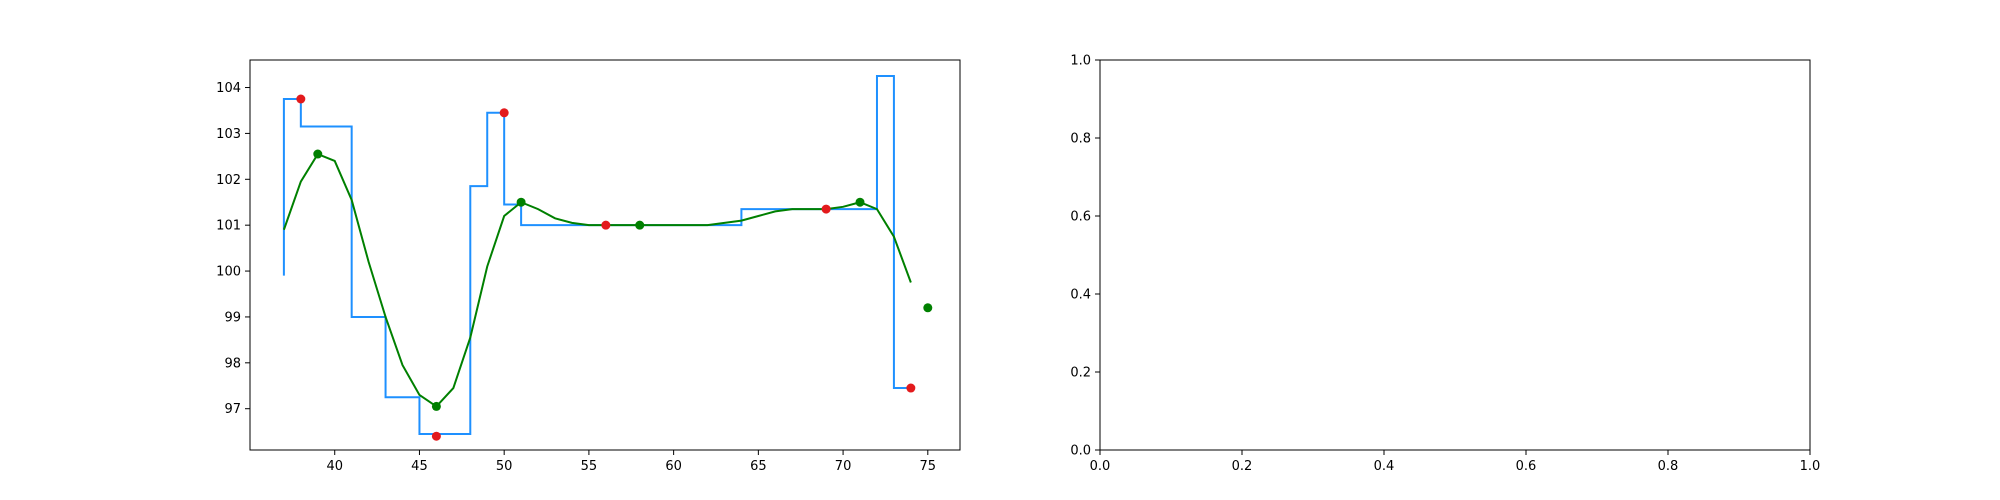  Describe the element at coordinates (1810, 466) in the screenshot. I see `right-x-tick-label: 1.0` at that location.